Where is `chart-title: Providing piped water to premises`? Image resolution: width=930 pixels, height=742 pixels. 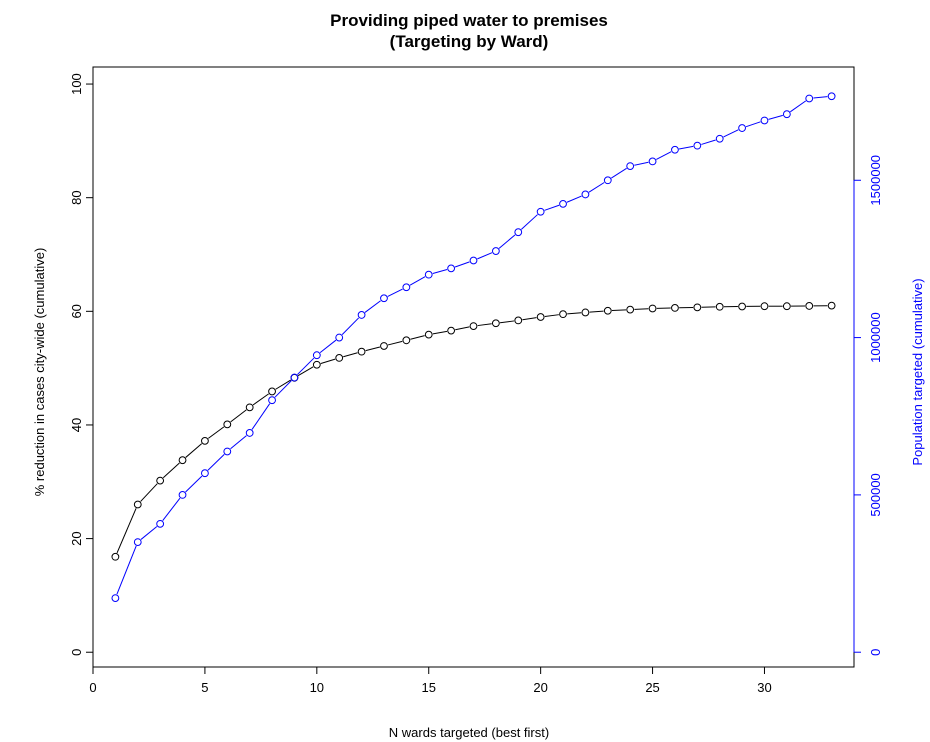 chart-title: Providing piped water to premises is located at coordinates (469, 20).